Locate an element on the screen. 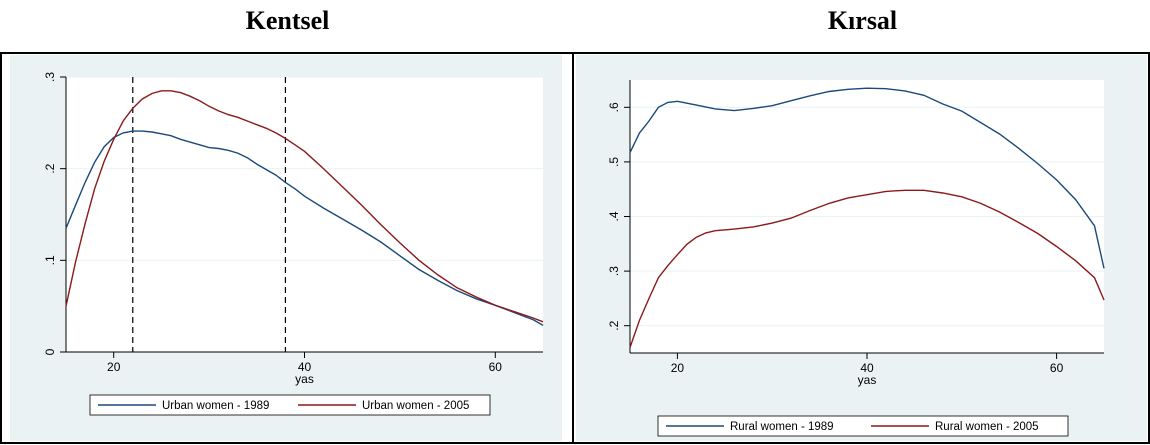 This screenshot has width=1150, height=445. y-tick-label: .1 is located at coordinates (50, 260).